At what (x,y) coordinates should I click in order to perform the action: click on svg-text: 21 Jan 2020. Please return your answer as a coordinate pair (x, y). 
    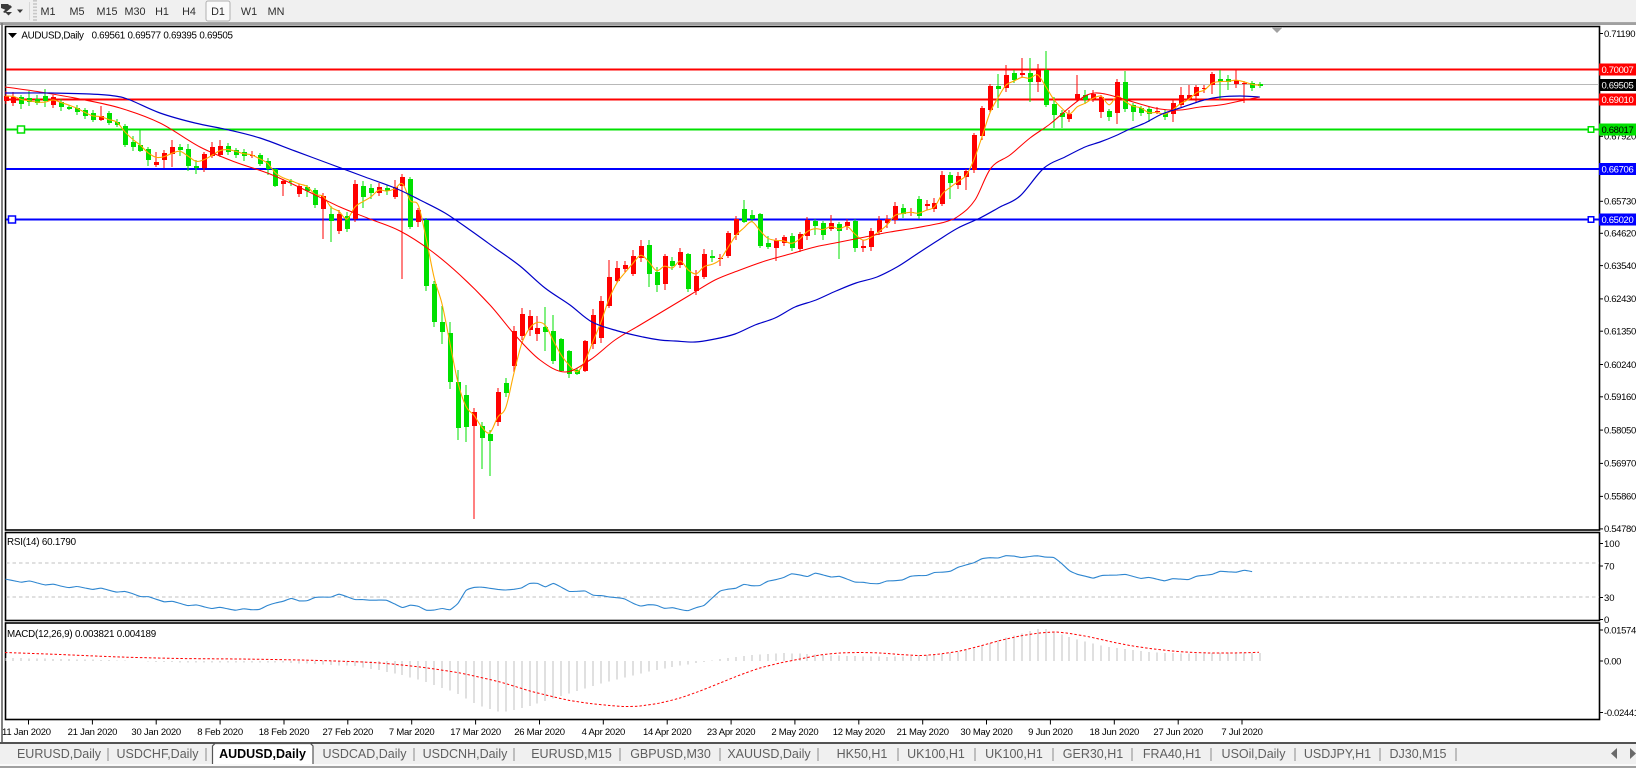
    Looking at the image, I should click on (93, 732).